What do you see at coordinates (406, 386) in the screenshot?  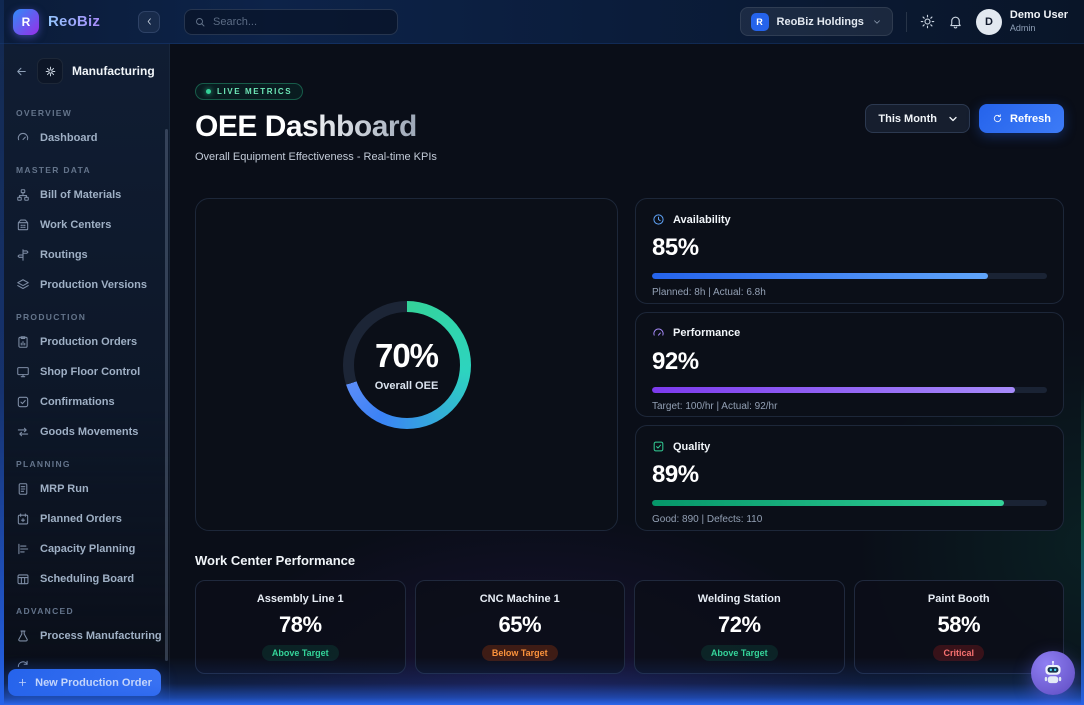 I see `oee-label: Overall OEE` at bounding box center [406, 386].